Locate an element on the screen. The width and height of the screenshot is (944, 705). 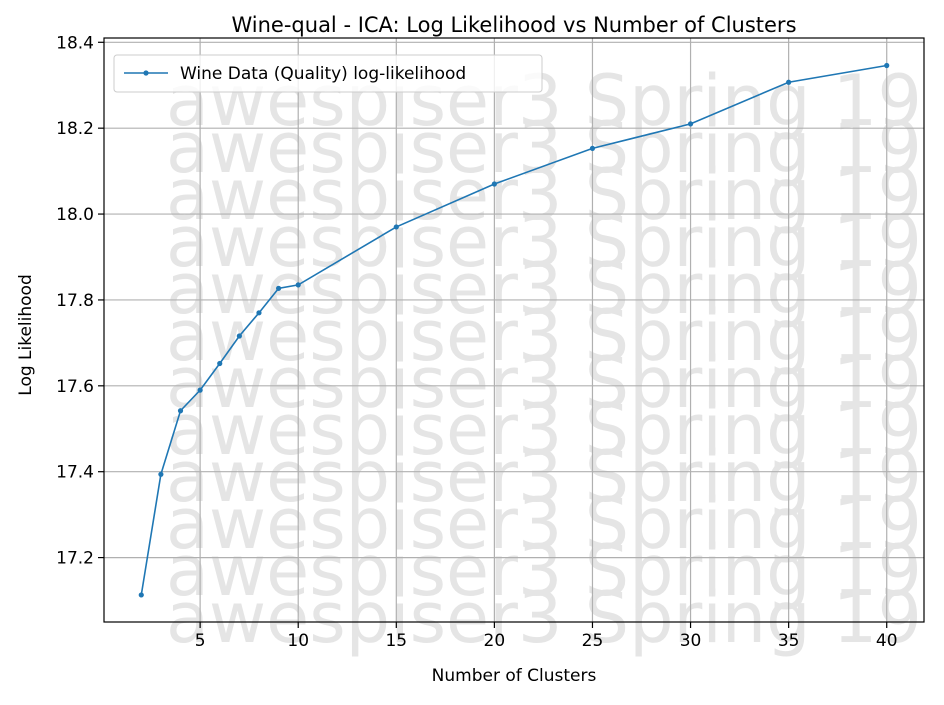
x-tick-label: 5 is located at coordinates (200, 641).